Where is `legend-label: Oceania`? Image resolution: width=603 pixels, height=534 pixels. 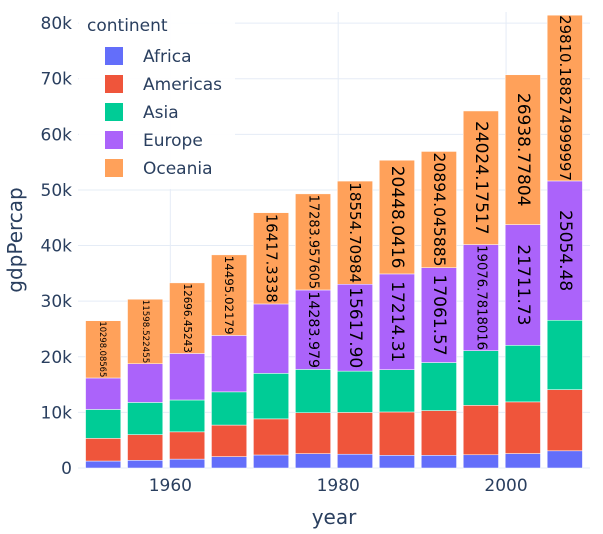
legend-label: Oceania is located at coordinates (178, 169).